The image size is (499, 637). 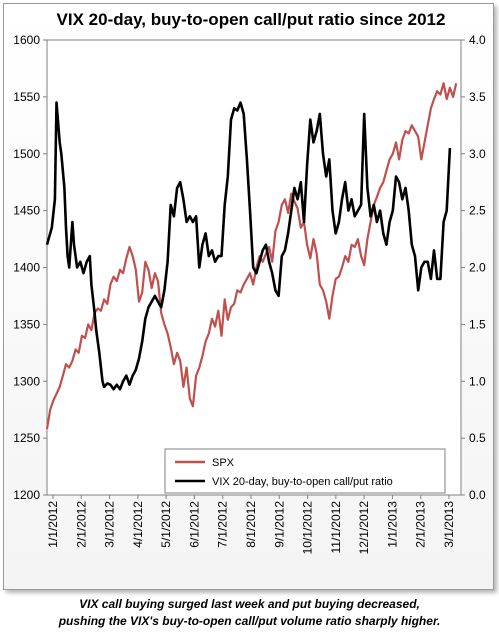 What do you see at coordinates (166, 524) in the screenshot?
I see `x-tick-label: 5/1/2012` at bounding box center [166, 524].